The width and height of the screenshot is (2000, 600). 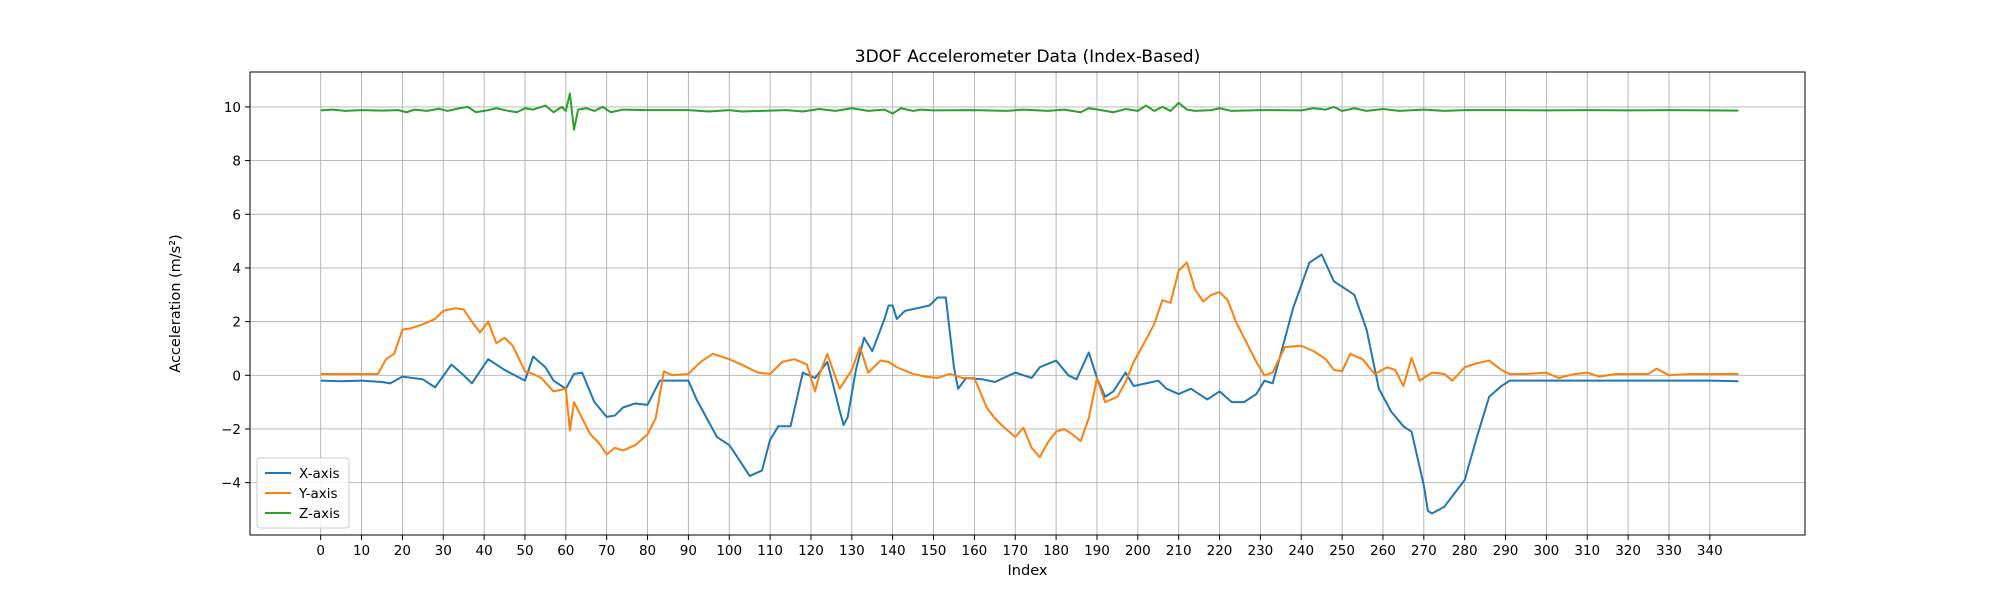 I want to click on x-tick-label: 10, so click(x=361, y=551).